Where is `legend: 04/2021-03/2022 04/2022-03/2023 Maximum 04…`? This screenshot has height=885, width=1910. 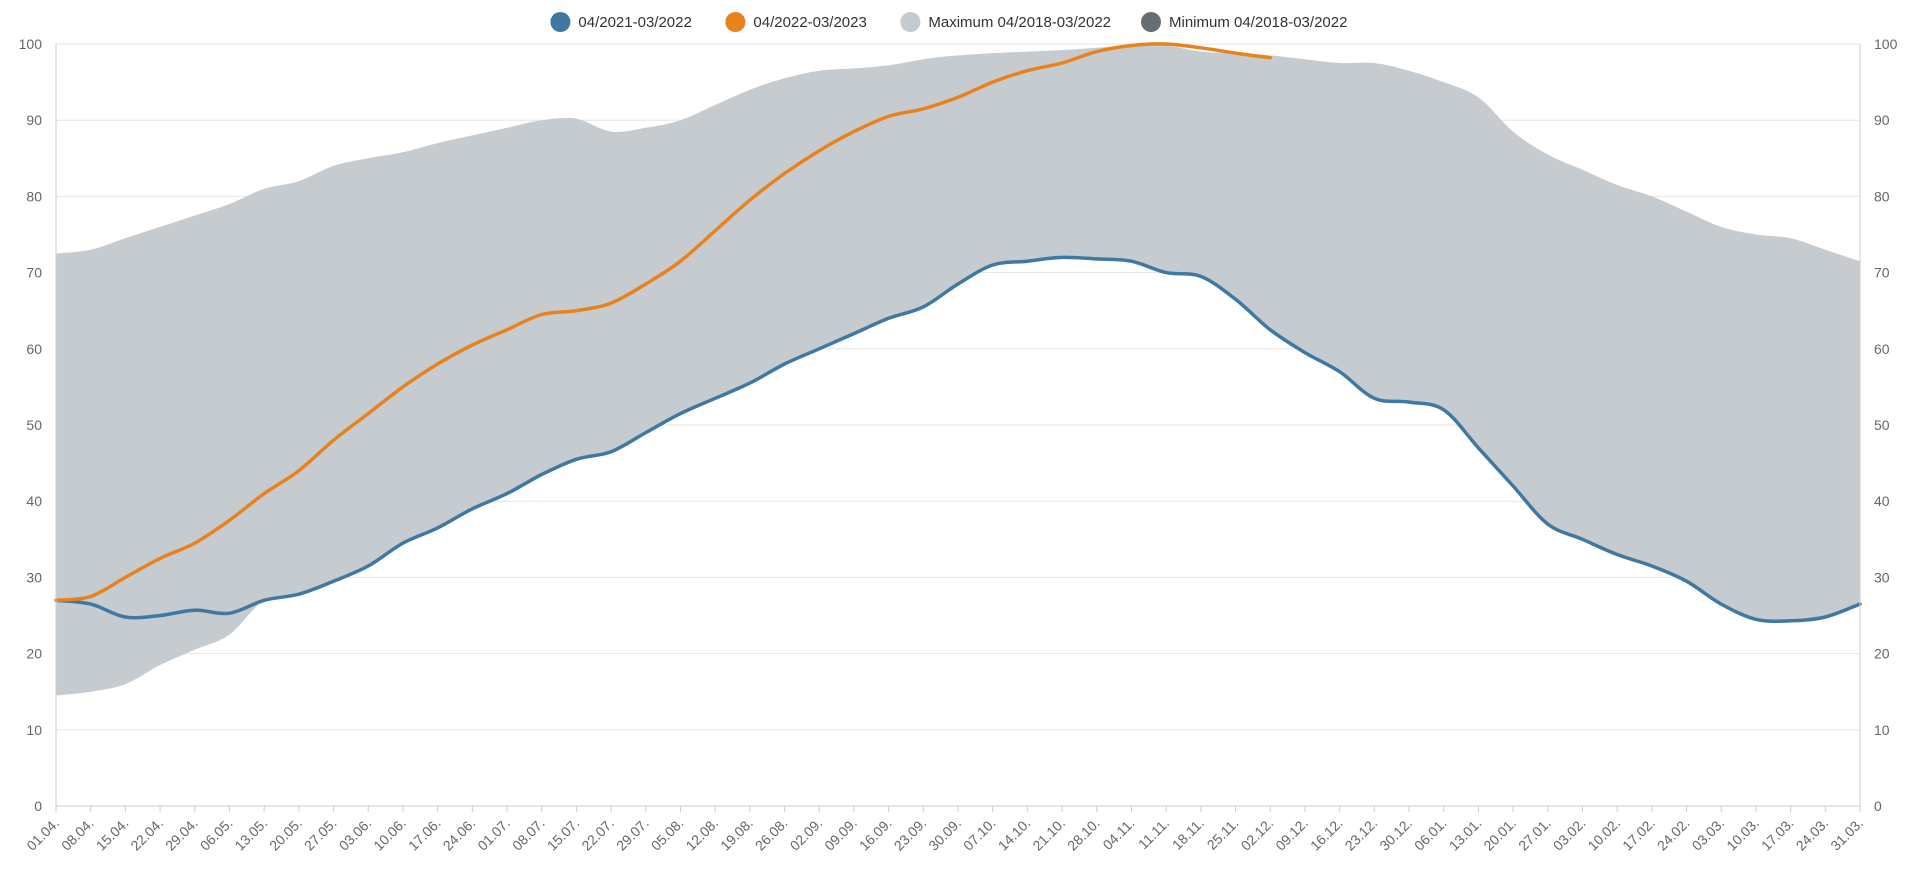 legend: 04/2021-03/2022 04/2022-03/2023 Maximum 04… is located at coordinates (948, 22).